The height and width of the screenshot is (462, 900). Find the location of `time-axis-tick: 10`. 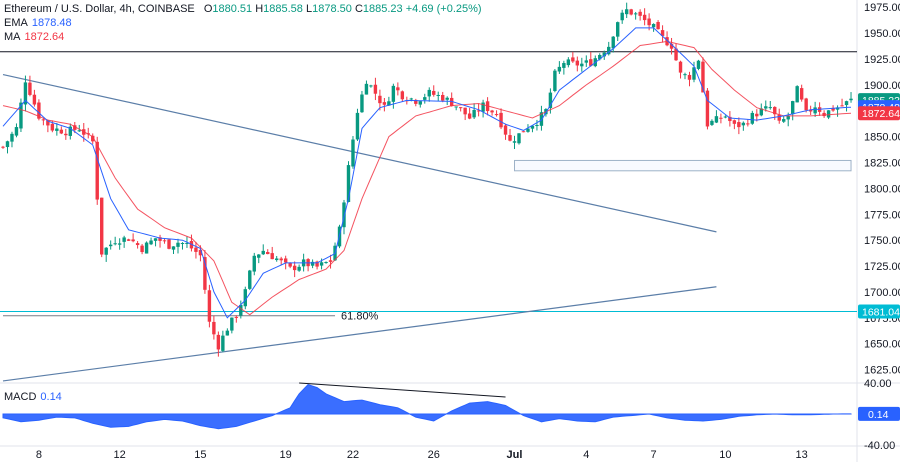

time-axis-tick: 10 is located at coordinates (725, 455).